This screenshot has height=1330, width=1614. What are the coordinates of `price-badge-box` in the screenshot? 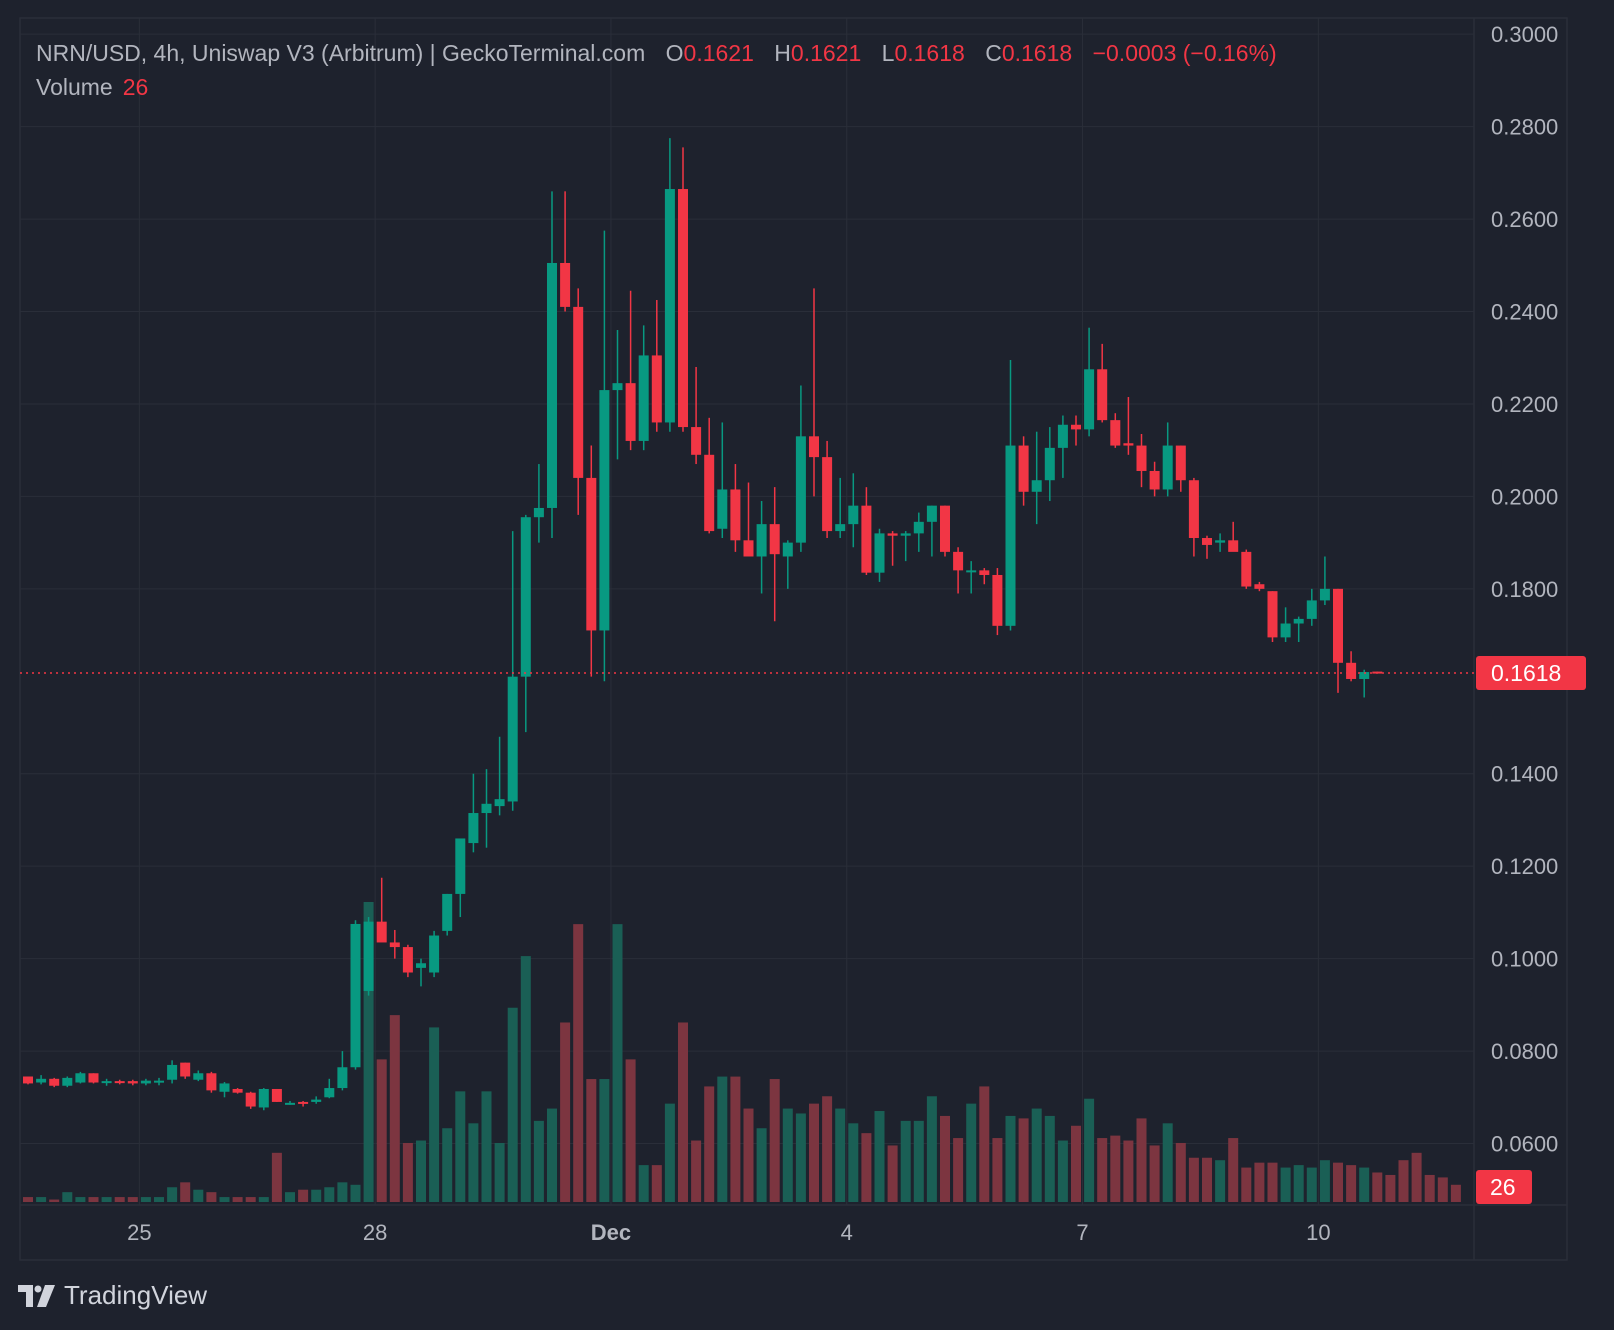 It's located at (1531, 672).